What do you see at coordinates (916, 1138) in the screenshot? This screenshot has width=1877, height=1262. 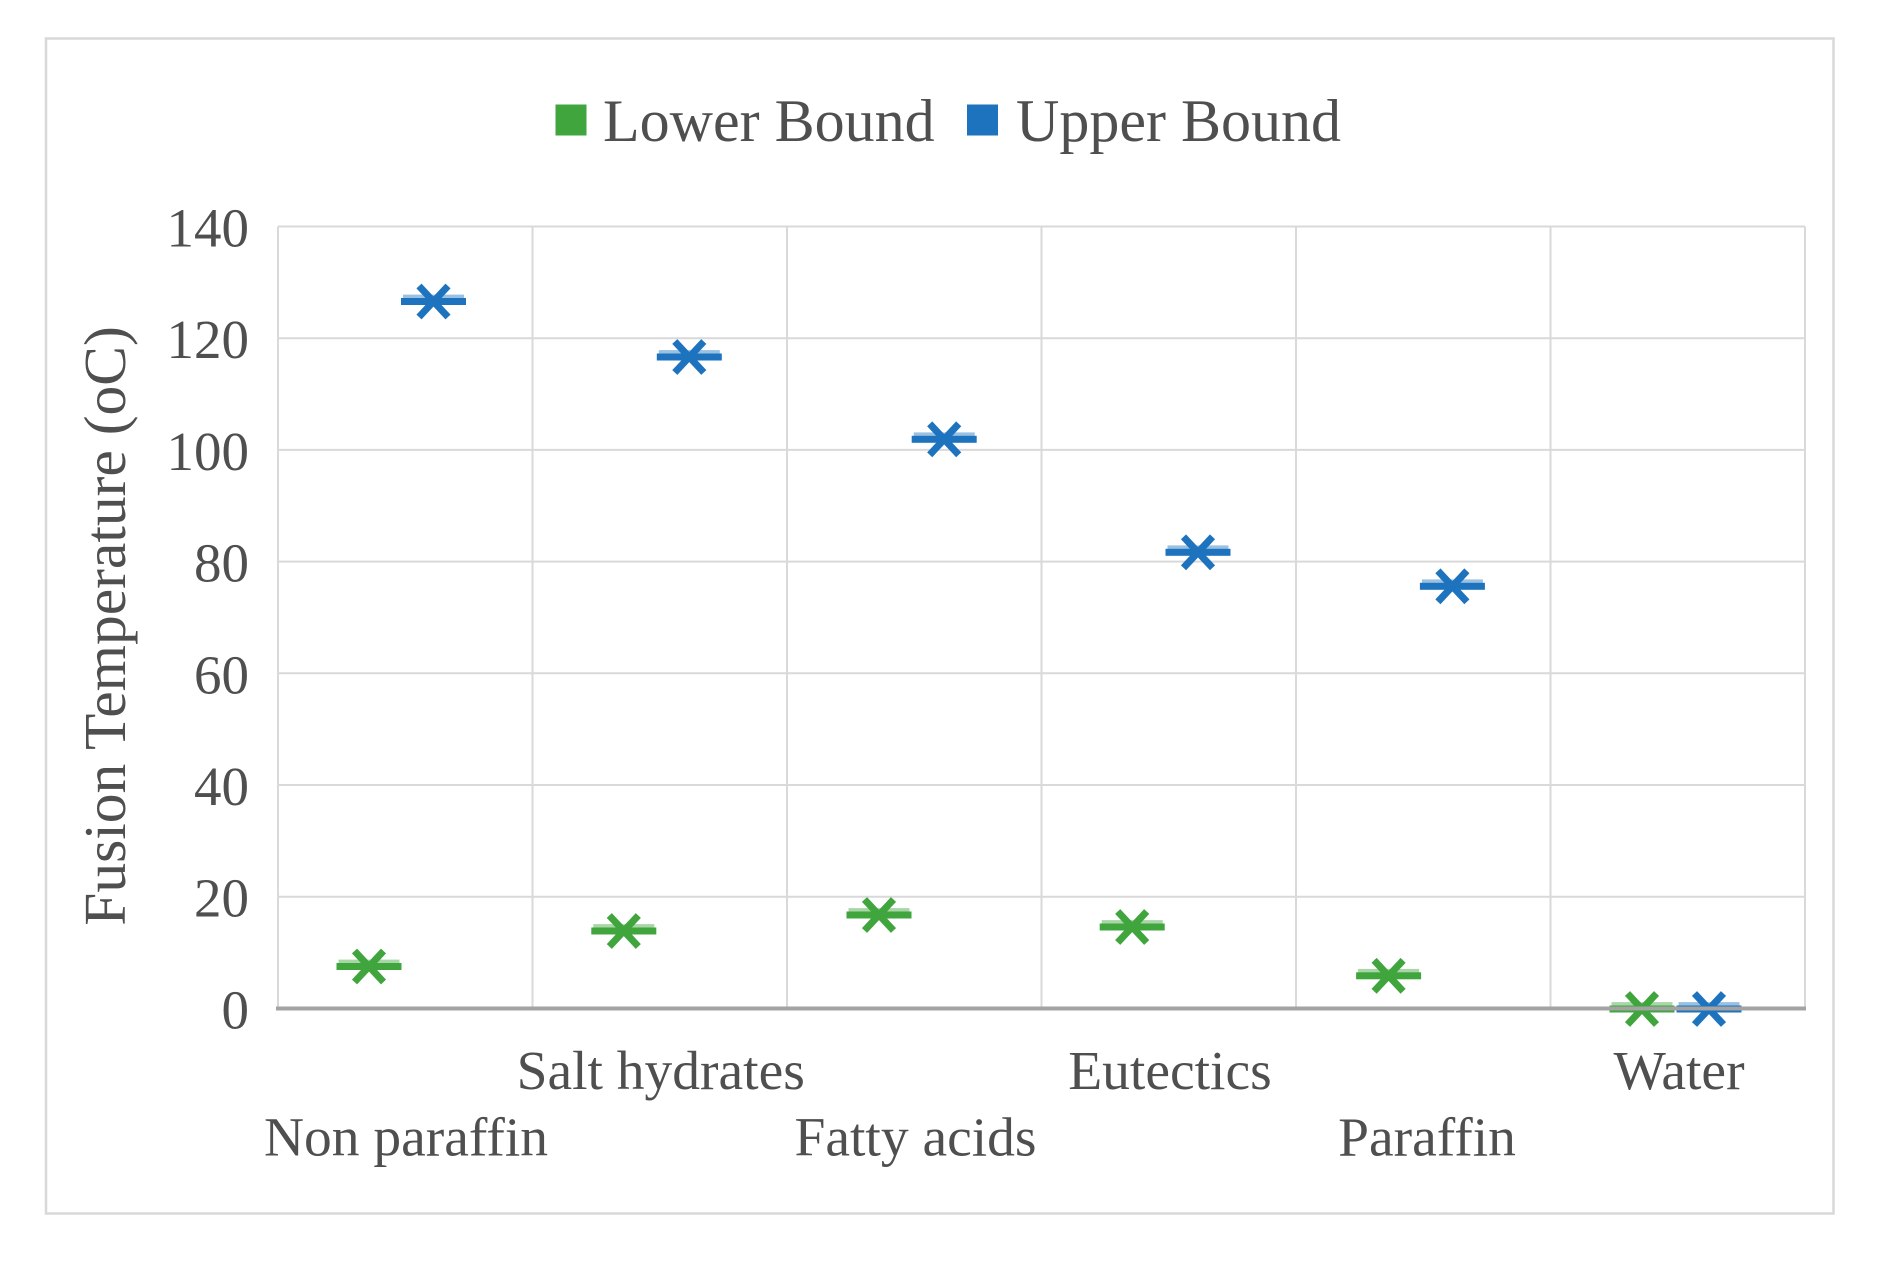 I see `svg-text: Fatty acids` at bounding box center [916, 1138].